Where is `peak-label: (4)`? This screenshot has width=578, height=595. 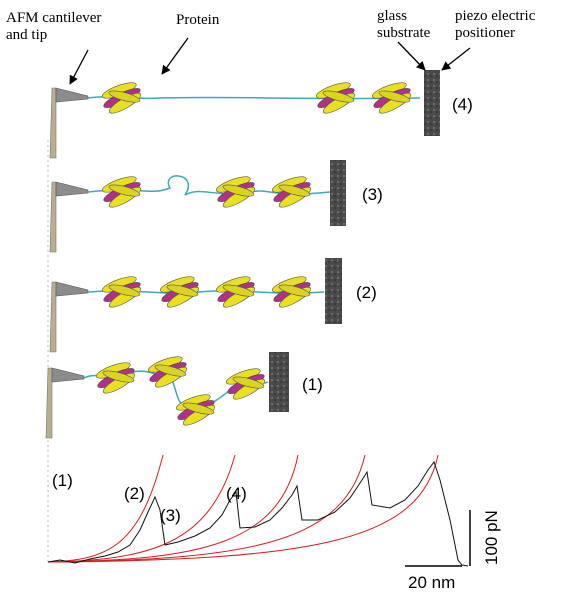
peak-label: (4) is located at coordinates (236, 493).